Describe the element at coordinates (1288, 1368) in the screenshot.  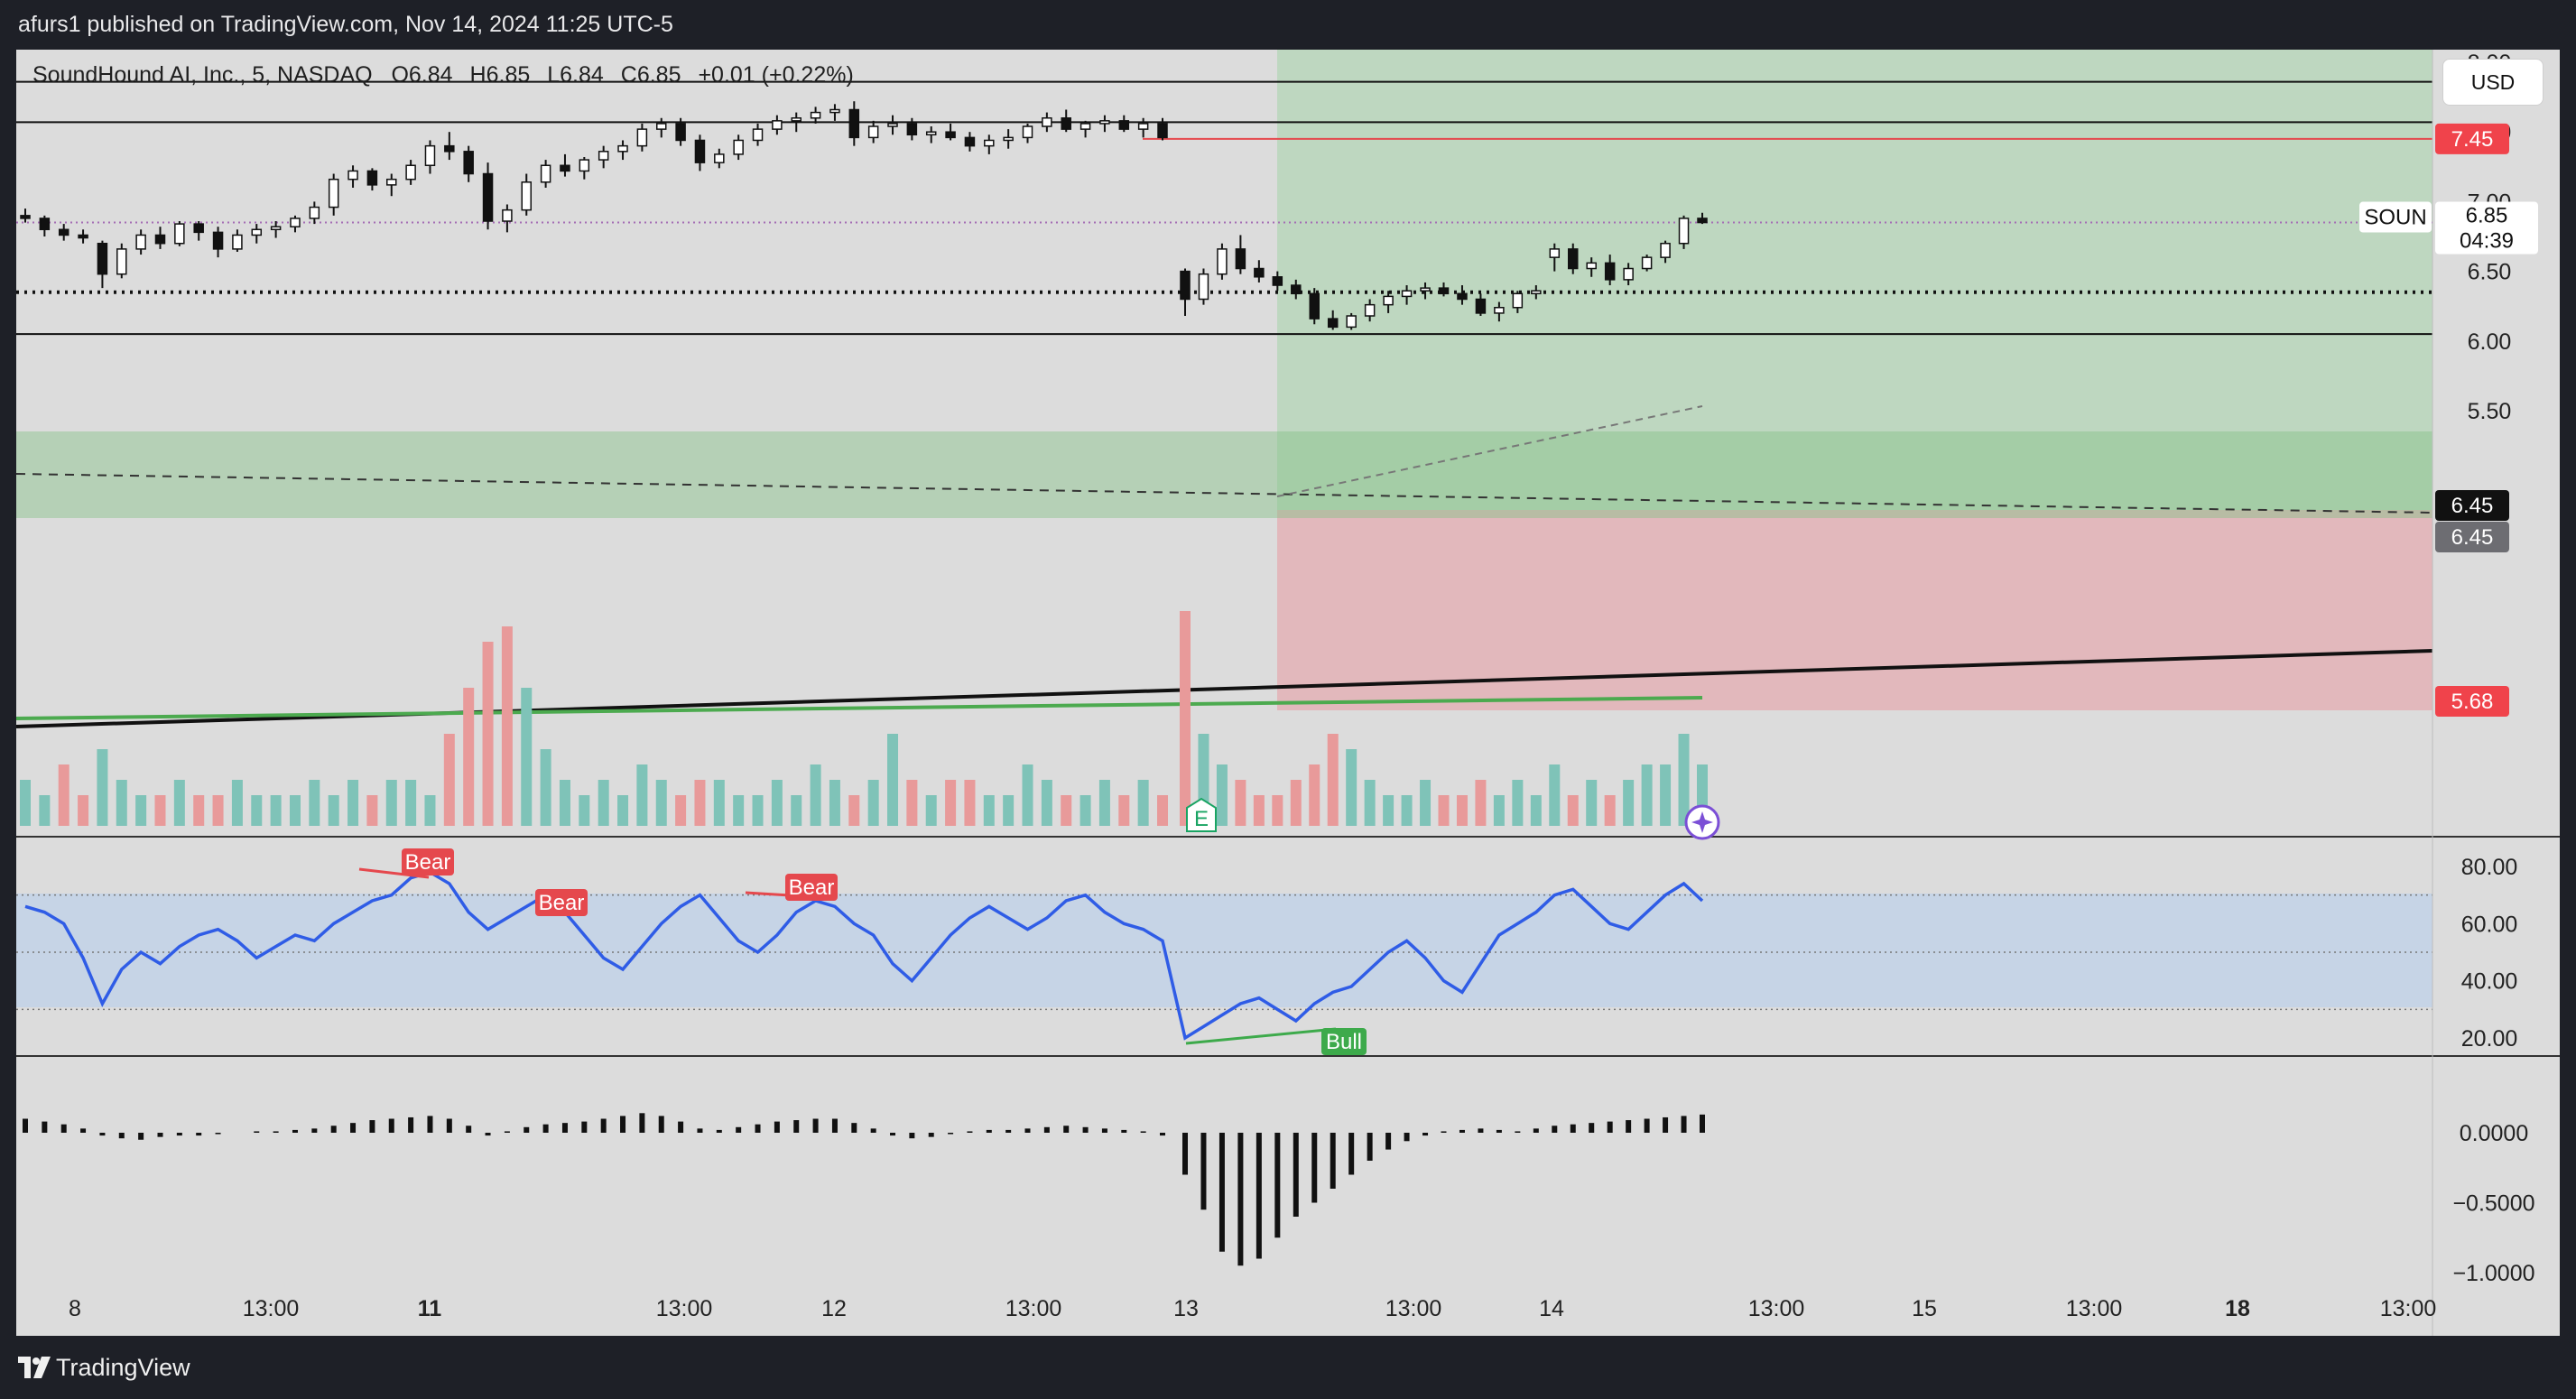
I see `footer: TradingView` at that location.